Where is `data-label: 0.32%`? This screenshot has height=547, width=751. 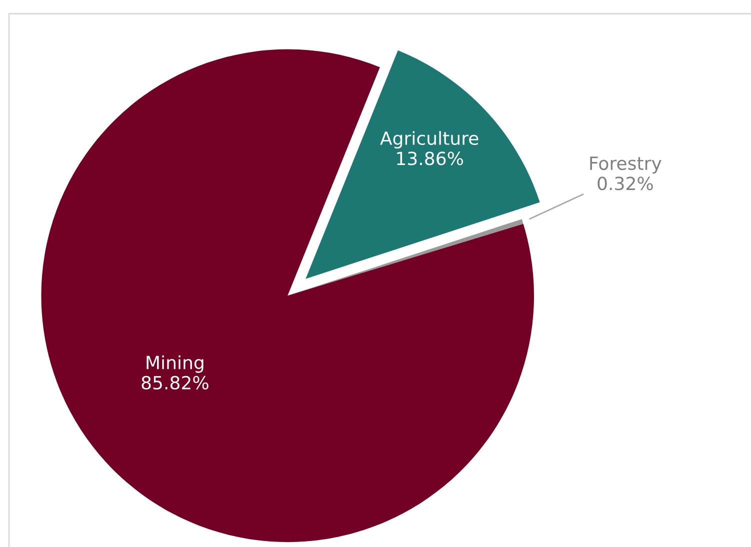 data-label: 0.32% is located at coordinates (625, 183).